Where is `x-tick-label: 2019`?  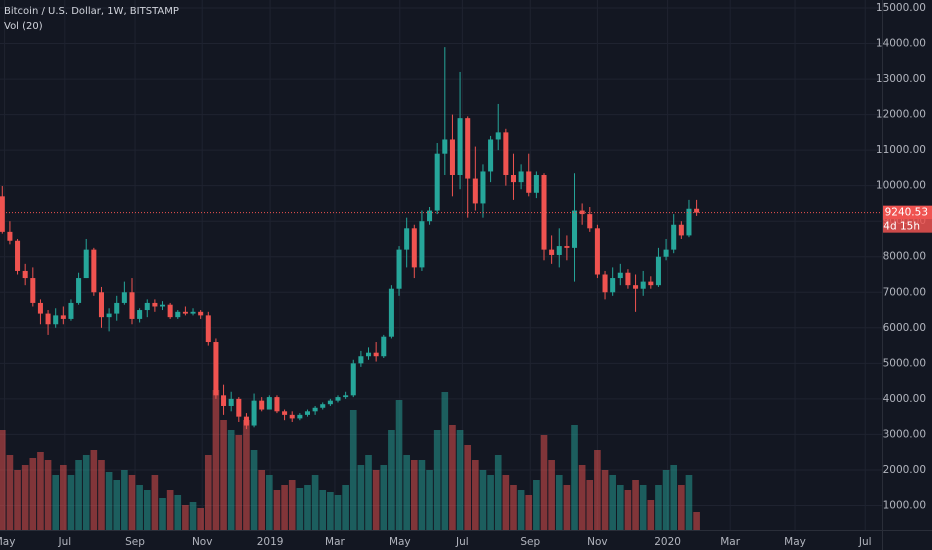 x-tick-label: 2019 is located at coordinates (270, 542).